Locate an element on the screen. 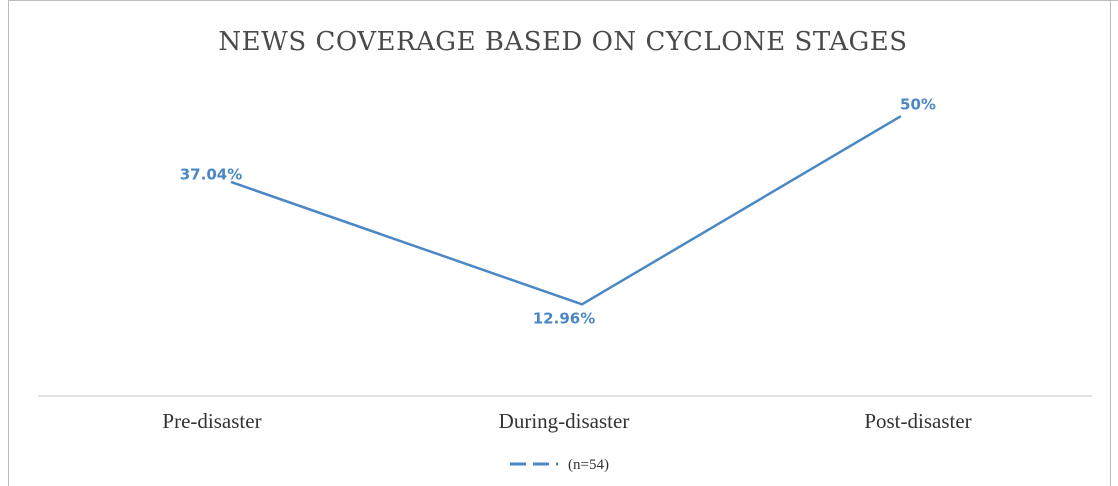 This screenshot has width=1118, height=486. data-label: 50% is located at coordinates (918, 105).